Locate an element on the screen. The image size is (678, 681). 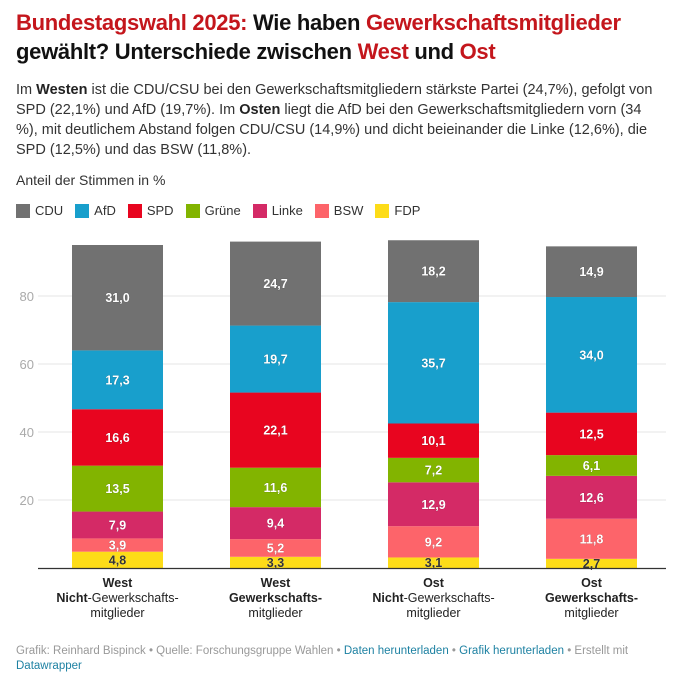
data-label: 5,2 is located at coordinates (275, 548).